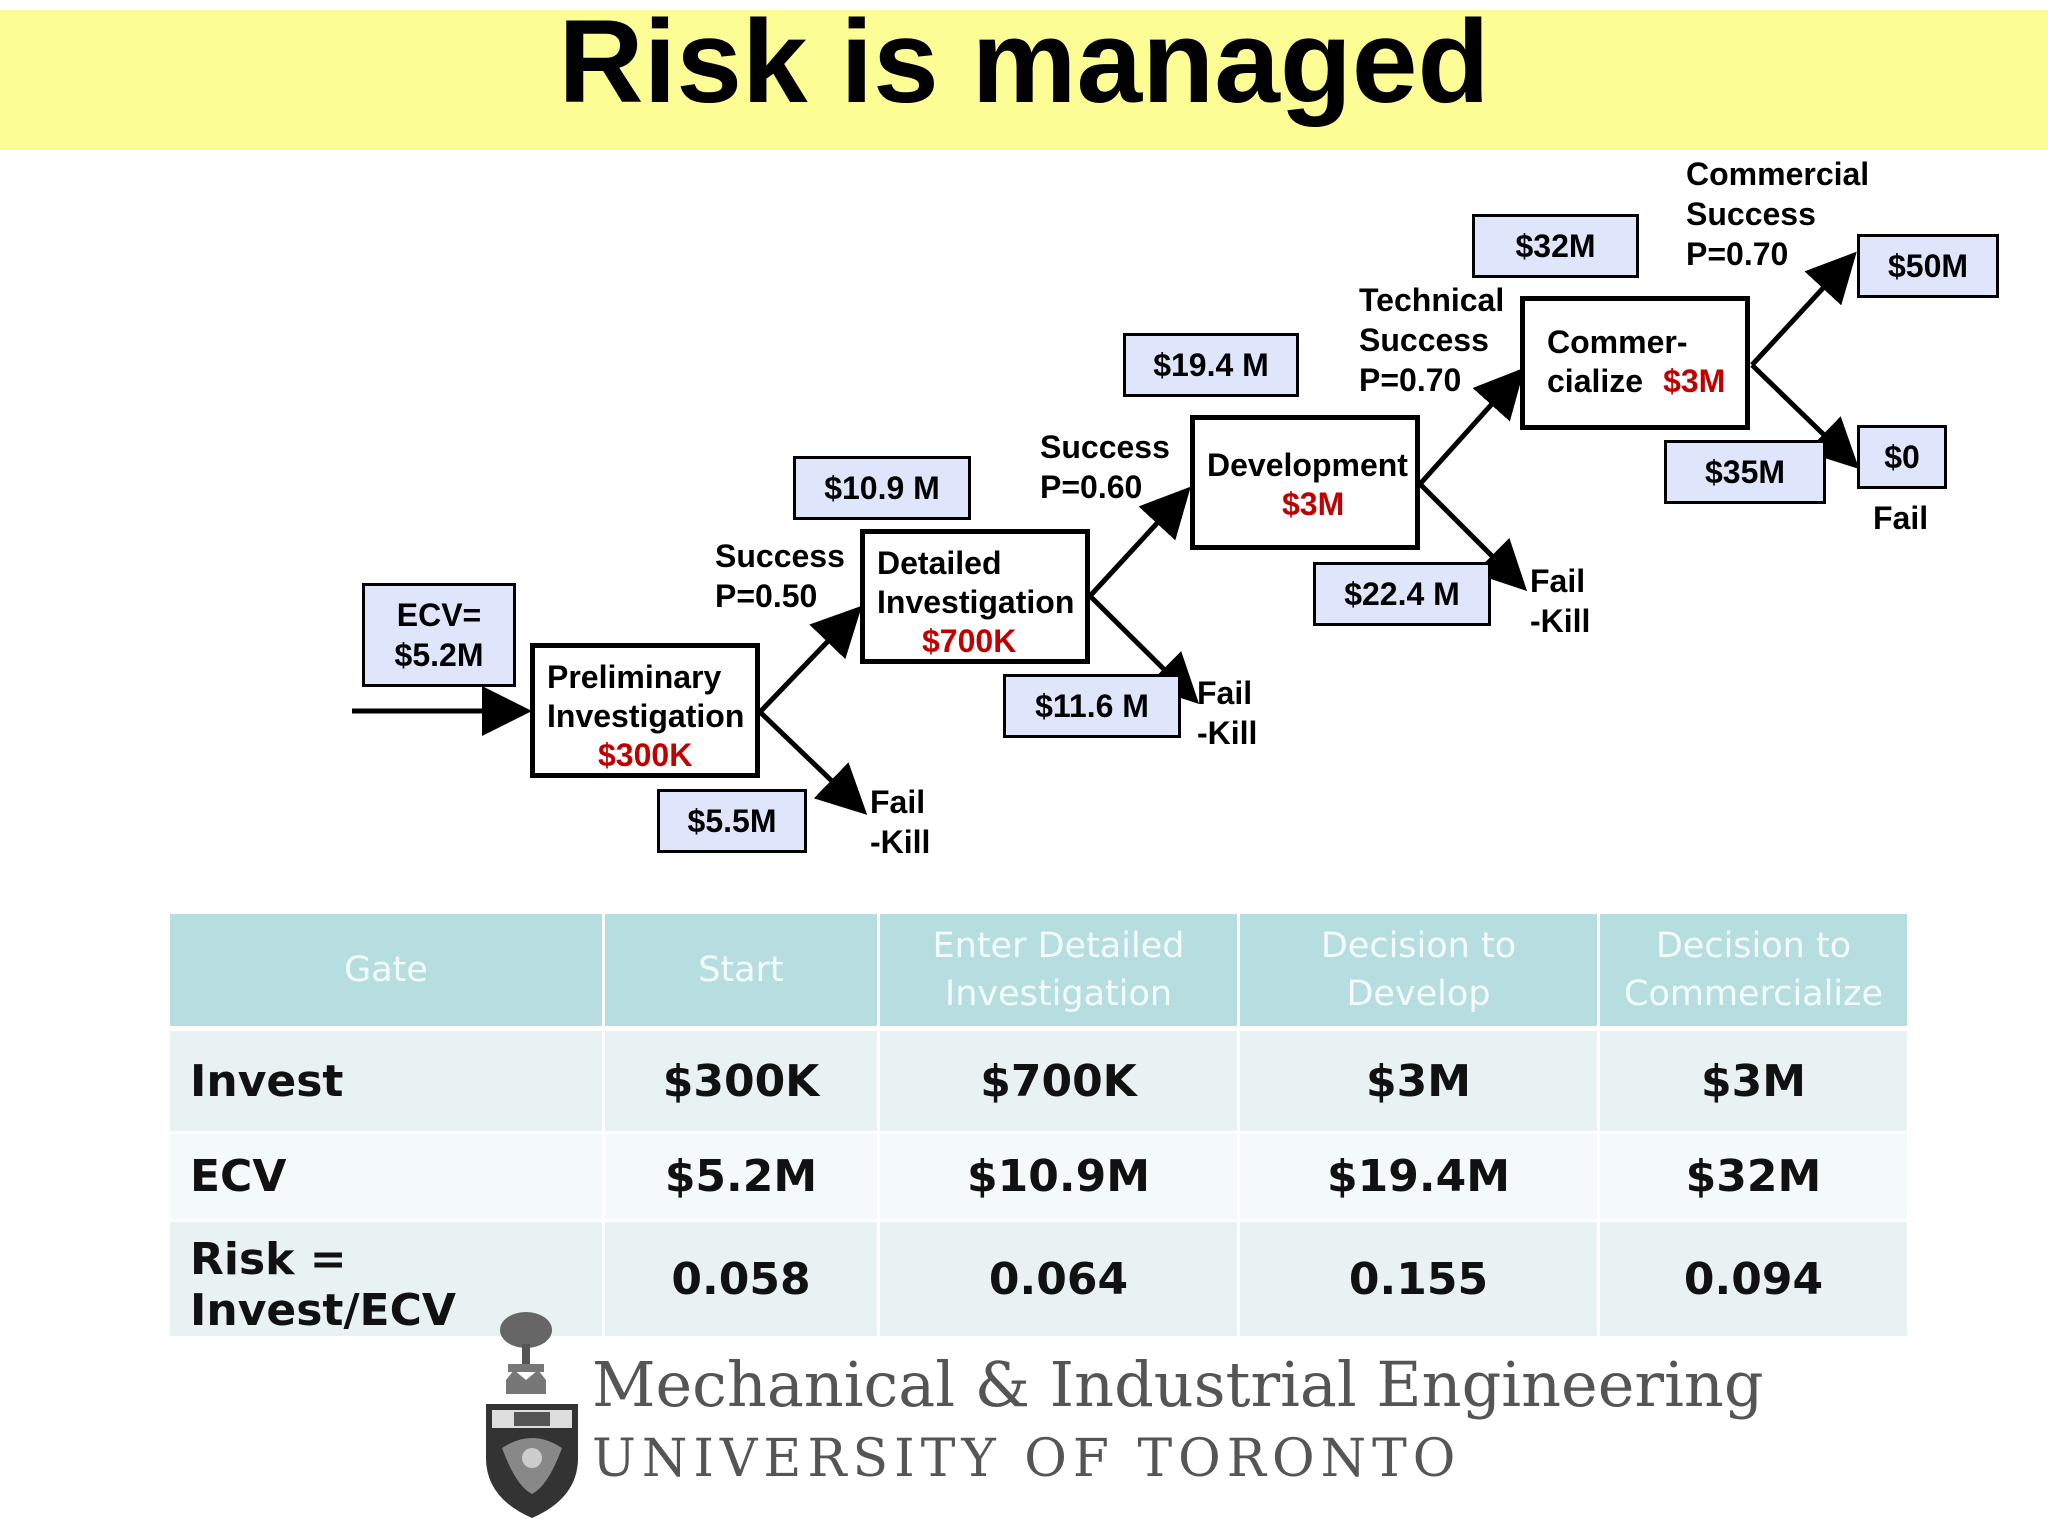 This screenshot has height=1536, width=2048. What do you see at coordinates (780, 576) in the screenshot?
I see `label-success-1: Success P=0.50` at bounding box center [780, 576].